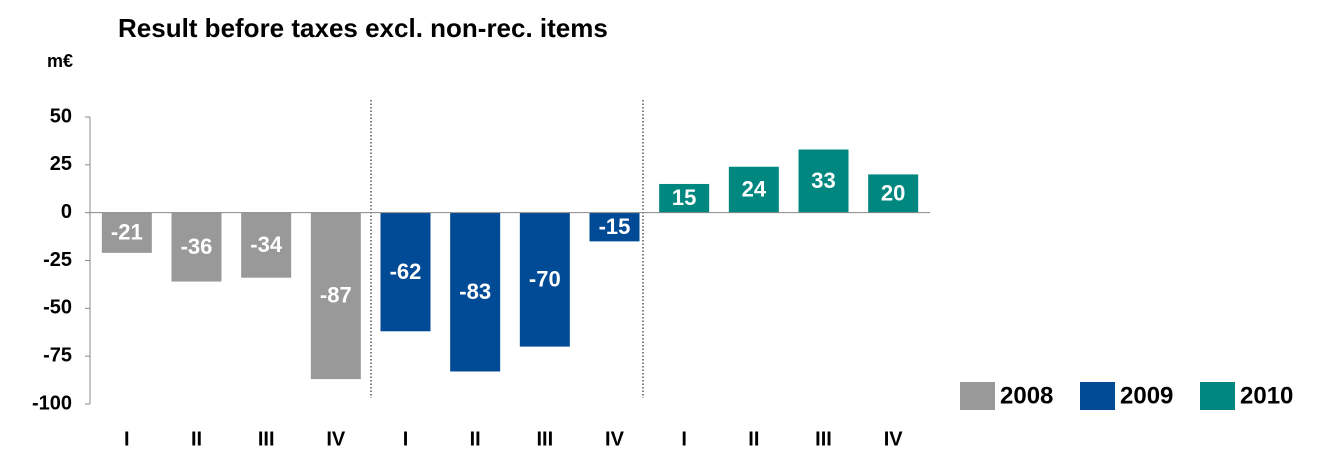  I want to click on y-tick-label: 0, so click(66, 212).